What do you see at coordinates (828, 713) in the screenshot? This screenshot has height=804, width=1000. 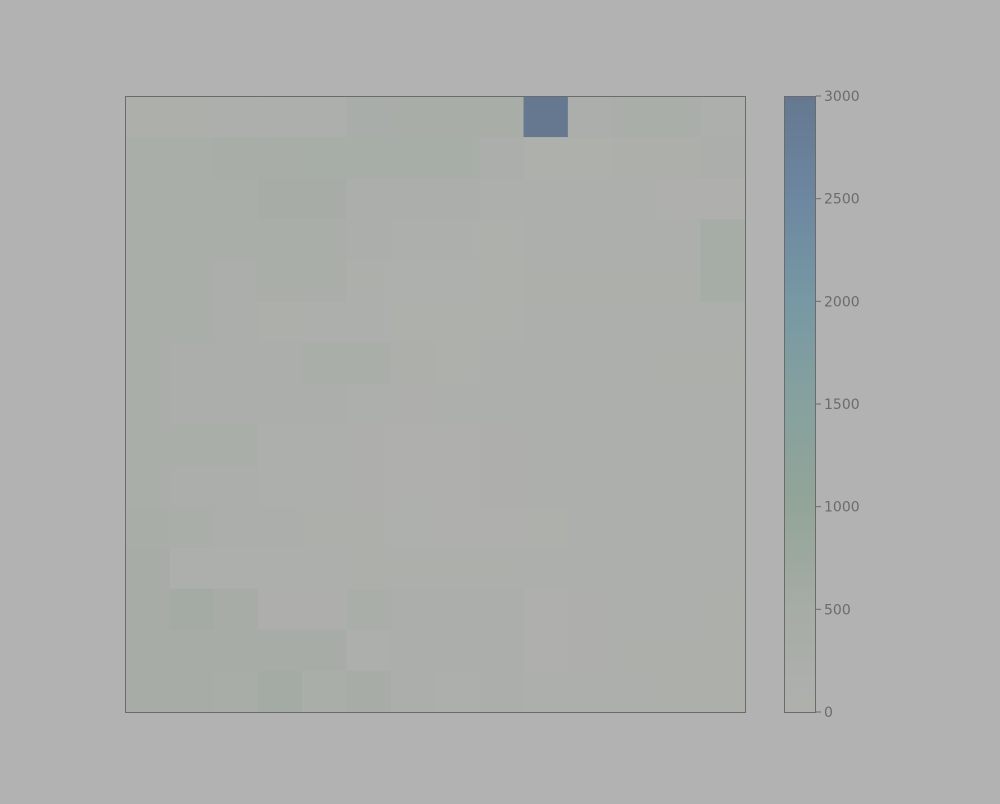 I see `colorbar-tick-label: 0` at bounding box center [828, 713].